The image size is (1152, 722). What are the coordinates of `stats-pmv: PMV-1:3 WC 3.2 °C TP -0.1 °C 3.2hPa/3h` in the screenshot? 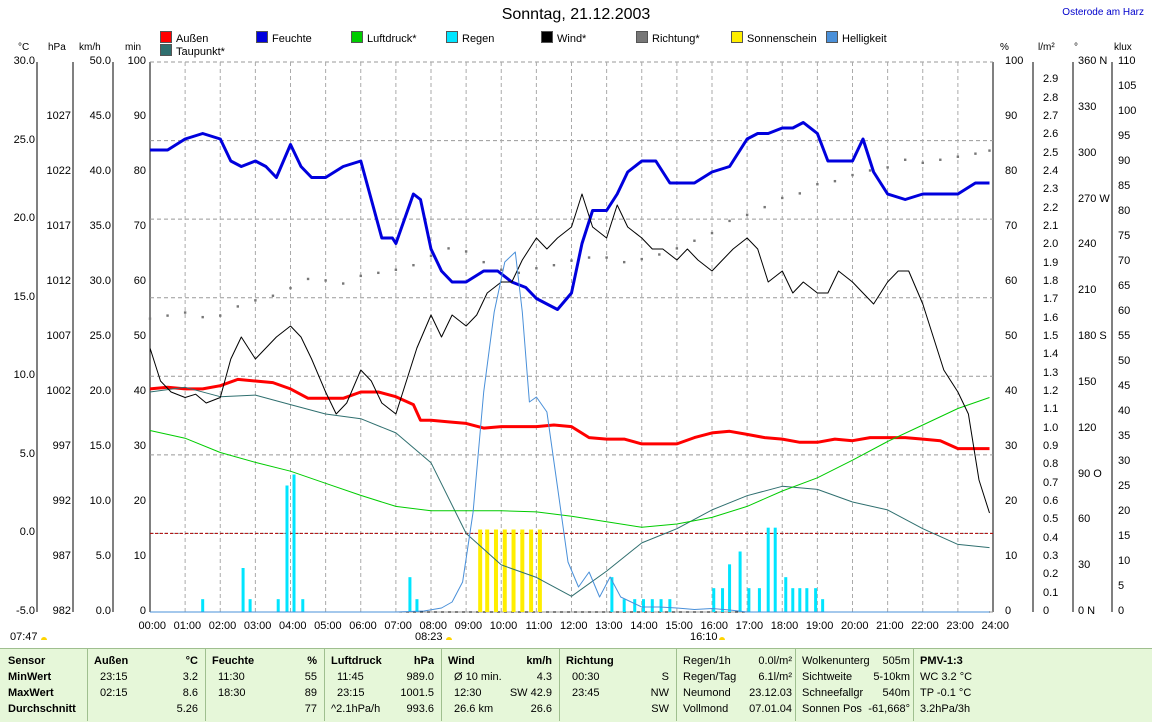 It's located at (949, 685).